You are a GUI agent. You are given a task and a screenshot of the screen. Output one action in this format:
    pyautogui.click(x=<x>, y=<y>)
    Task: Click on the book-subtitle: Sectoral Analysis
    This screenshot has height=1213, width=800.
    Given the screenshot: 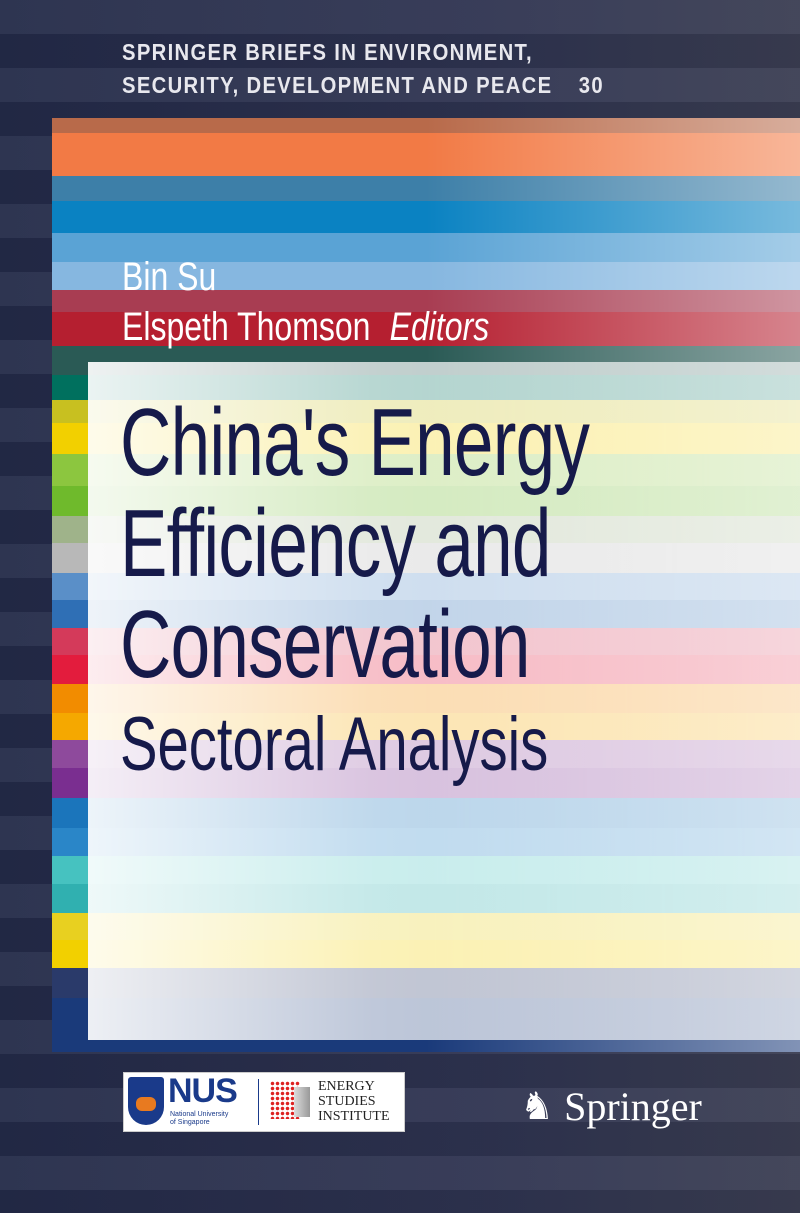 What is the action you would take?
    pyautogui.click(x=334, y=744)
    